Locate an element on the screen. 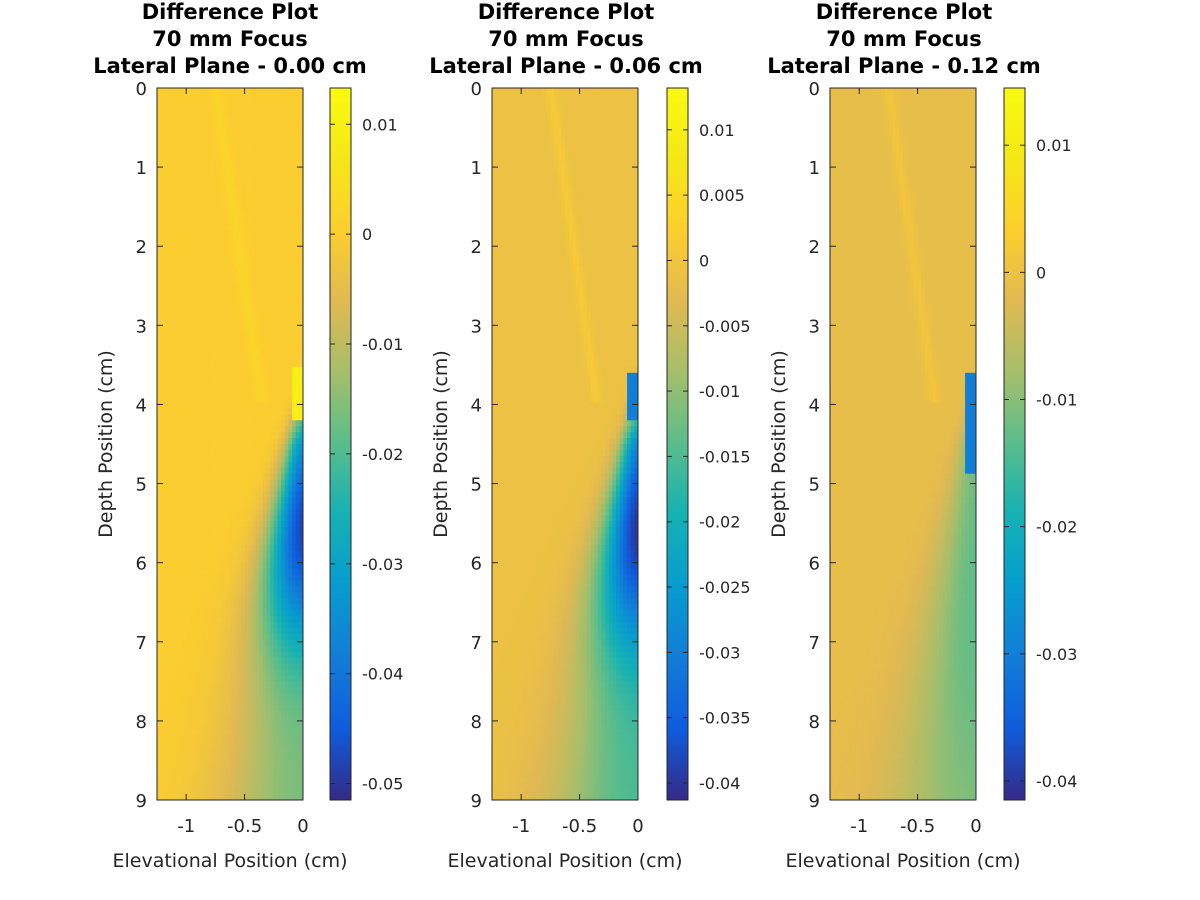 Image resolution: width=1200 pixels, height=900 pixels. colorbar-tick-label: -0.005 is located at coordinates (725, 326).